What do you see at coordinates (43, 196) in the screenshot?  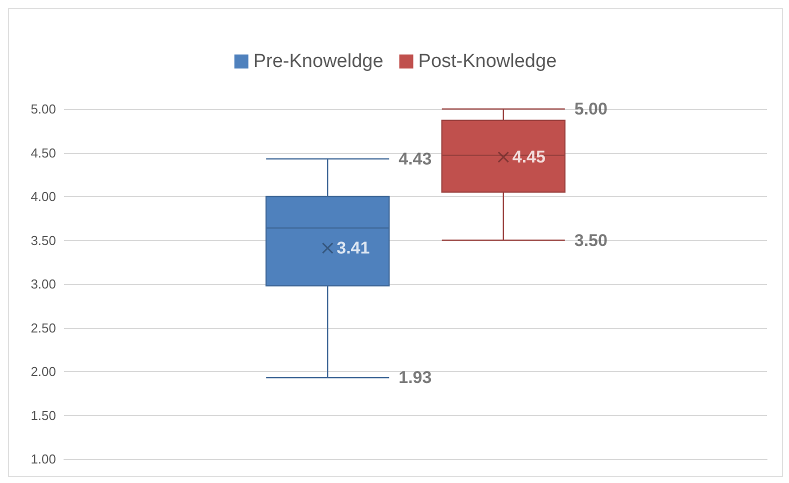 I see `y-tick-label: 4.00` at bounding box center [43, 196].